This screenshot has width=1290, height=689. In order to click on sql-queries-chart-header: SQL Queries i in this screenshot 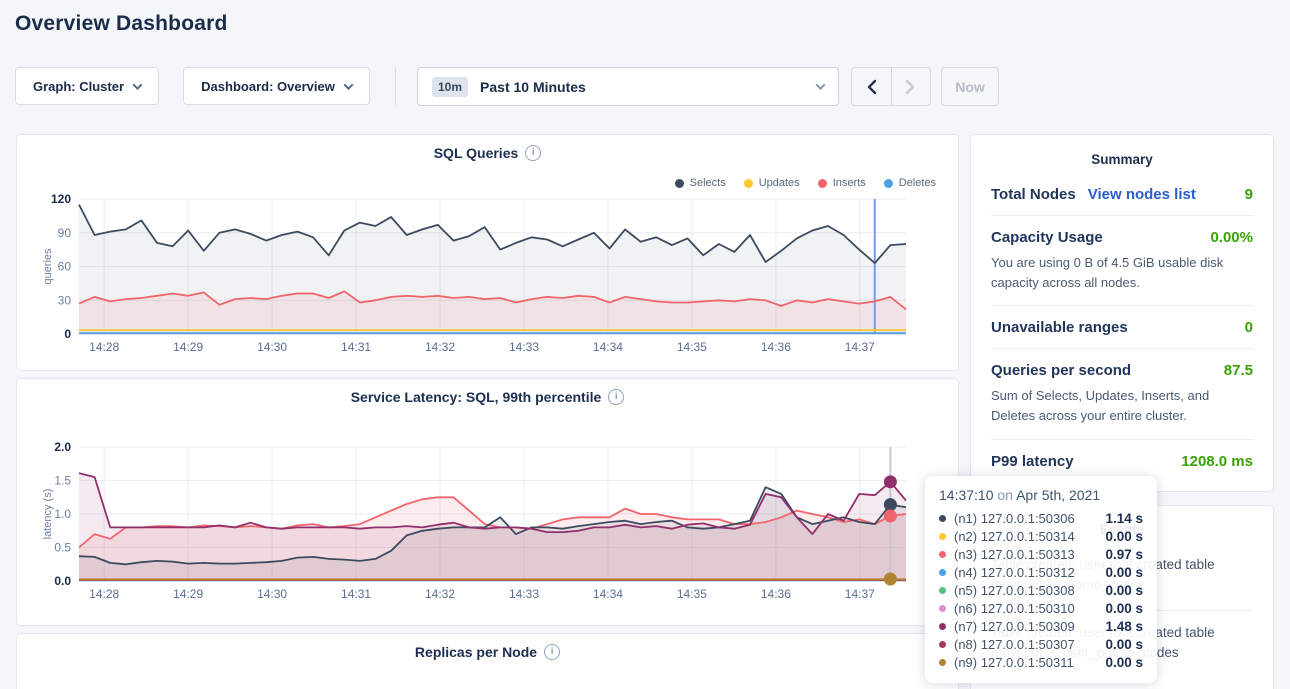, I will do `click(487, 153)`.